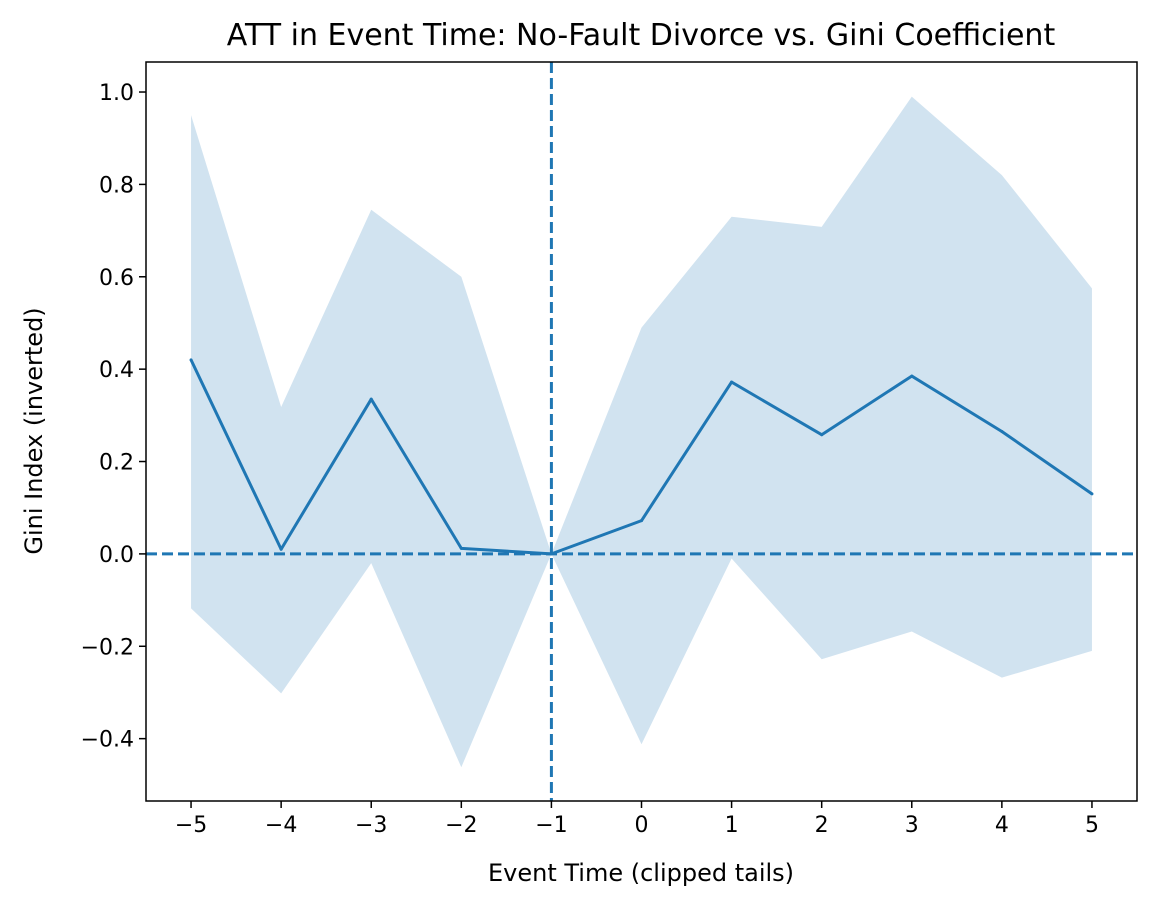  Describe the element at coordinates (1002, 825) in the screenshot. I see `x-tick-label: 4` at that location.